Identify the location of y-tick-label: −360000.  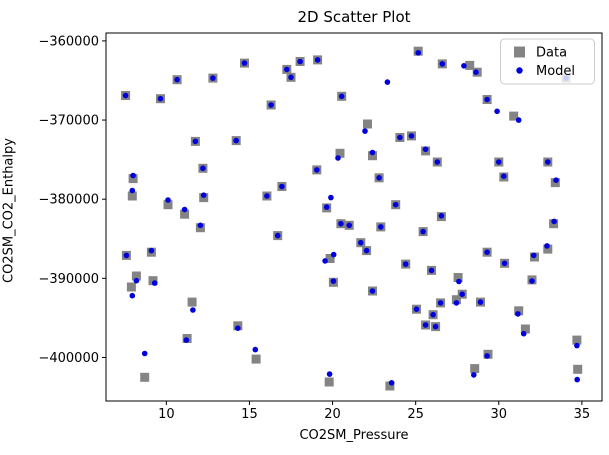
(68, 41).